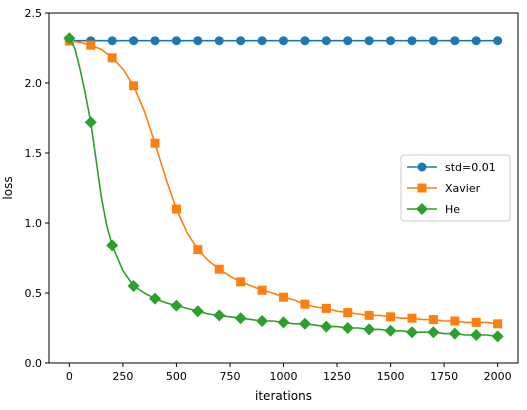  Describe the element at coordinates (176, 376) in the screenshot. I see `x-tick-label: 500` at that location.